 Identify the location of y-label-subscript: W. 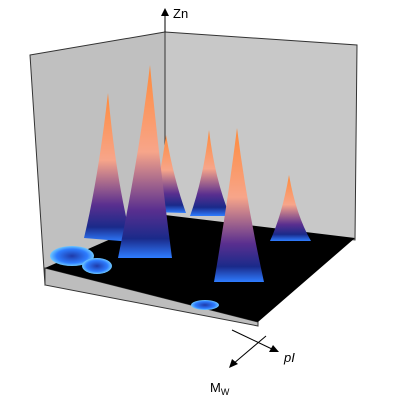
(225, 392).